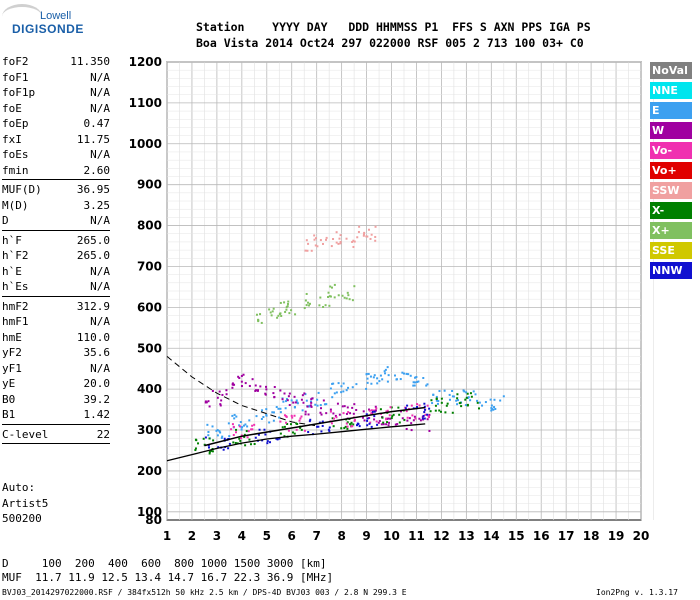 Image resolution: width=700 pixels, height=600 pixels. Describe the element at coordinates (466, 536) in the screenshot. I see `x-tick-label: 13` at that location.